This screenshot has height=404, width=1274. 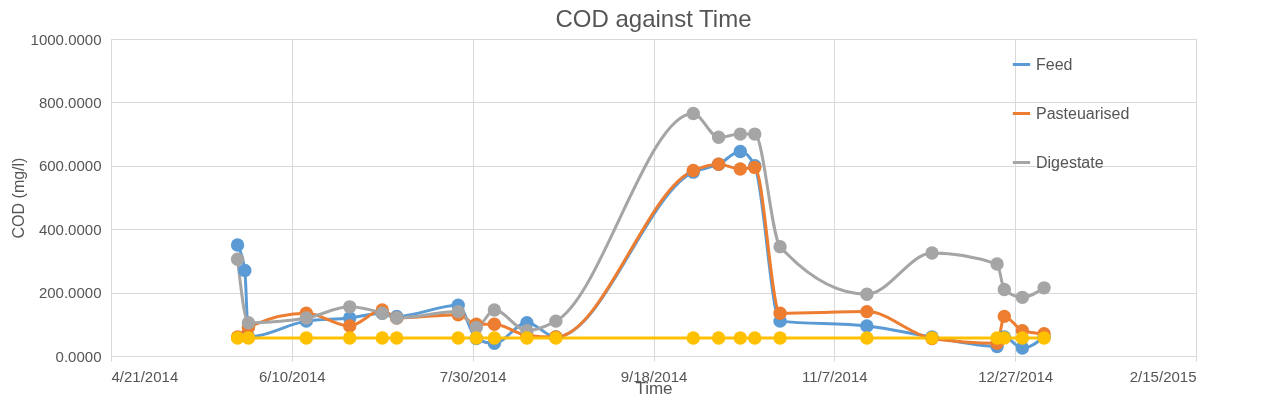 I want to click on y-axis-title: COD (mg/l), so click(x=18, y=198).